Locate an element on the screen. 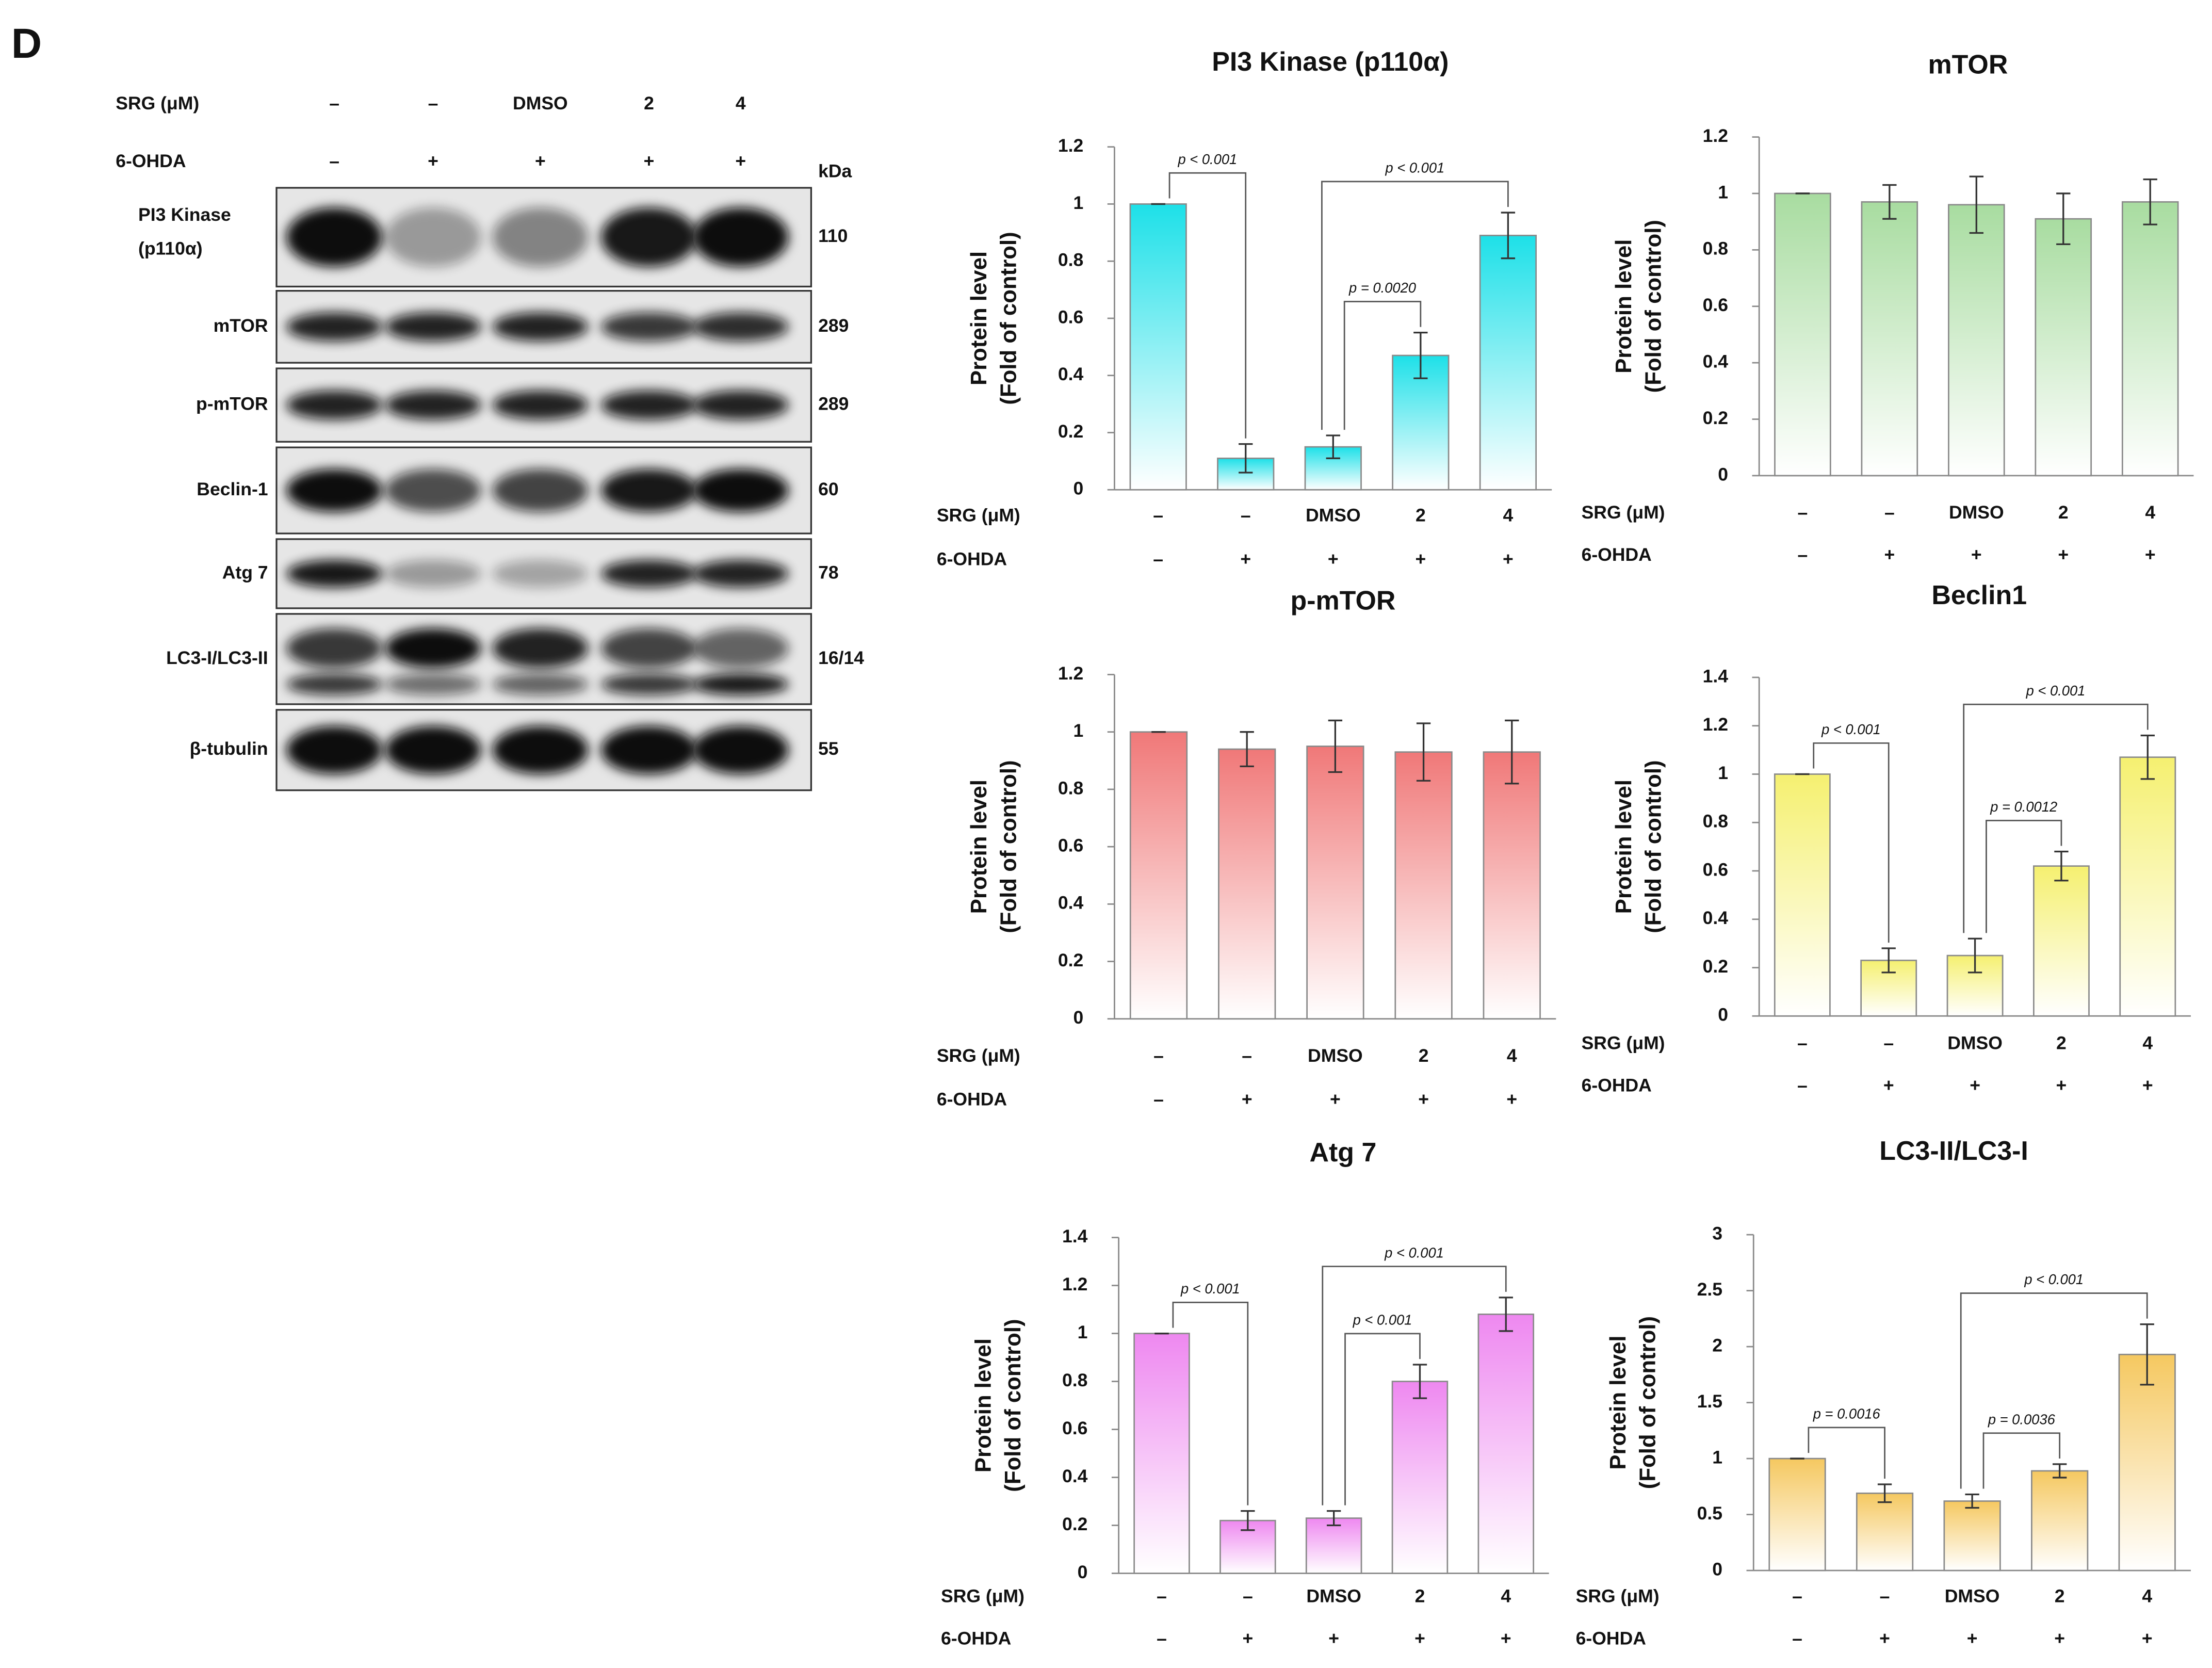  panel-label: D is located at coordinates (26, 43).